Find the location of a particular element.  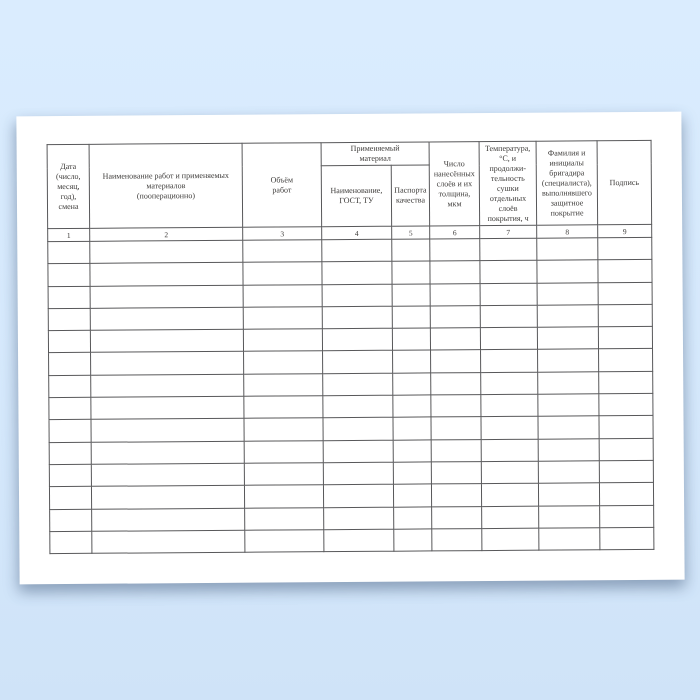

col-number: 9 is located at coordinates (624, 231).